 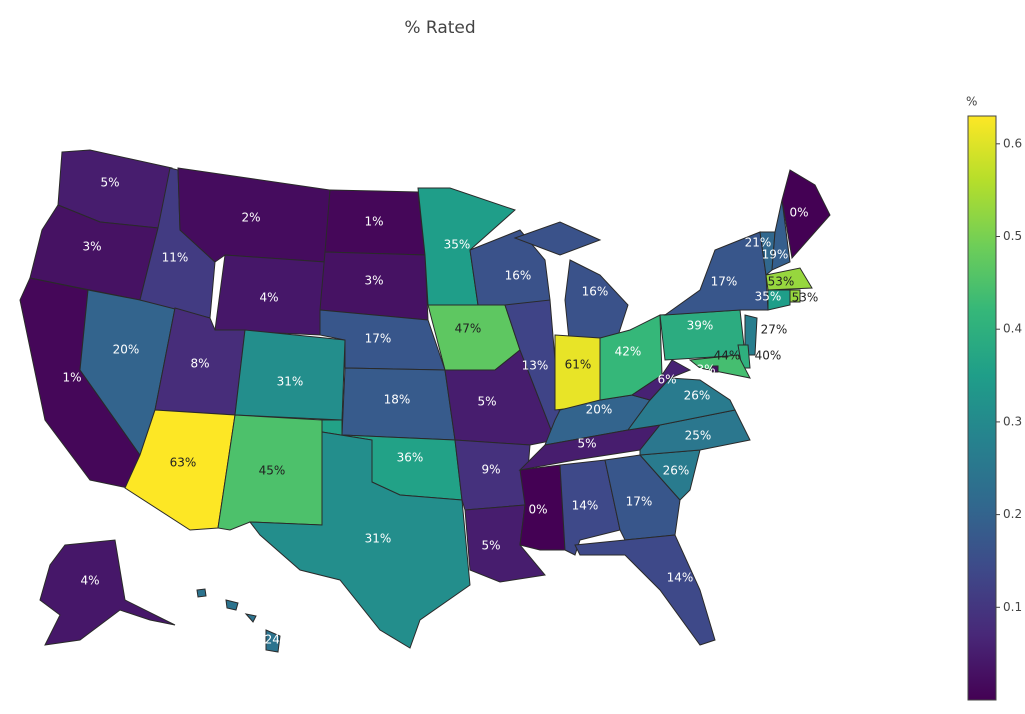 What do you see at coordinates (727, 356) in the screenshot?
I see `state-label: 44%` at bounding box center [727, 356].